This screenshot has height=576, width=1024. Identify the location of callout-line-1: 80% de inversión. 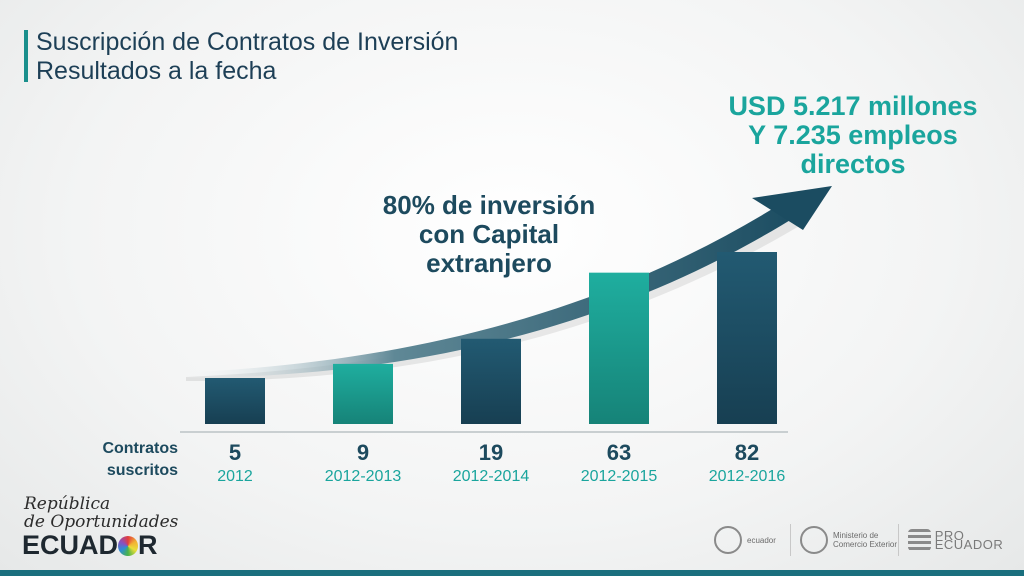
(489, 205).